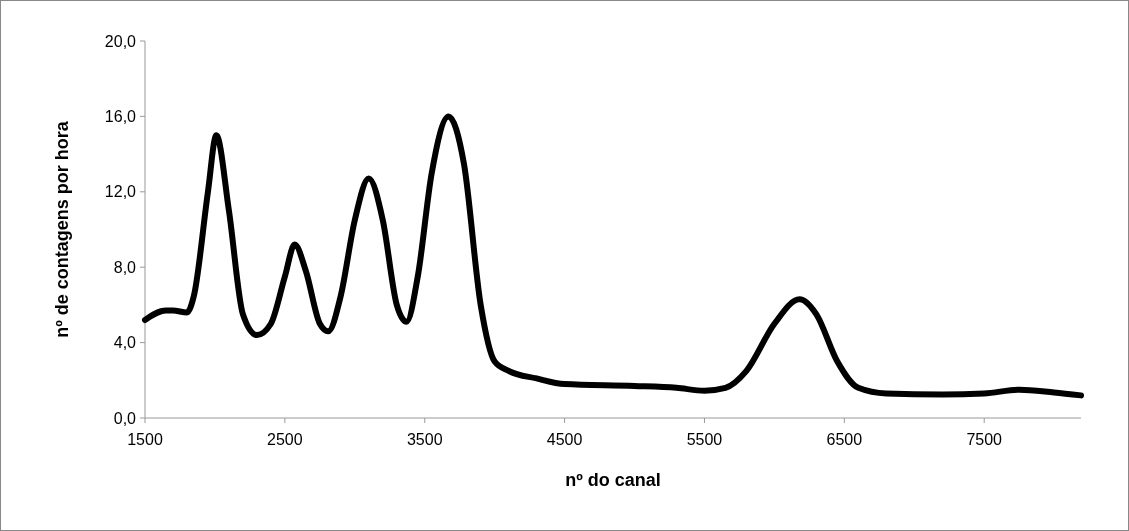 The image size is (1129, 531). I want to click on y-tick-label: 12,0, so click(120, 192).